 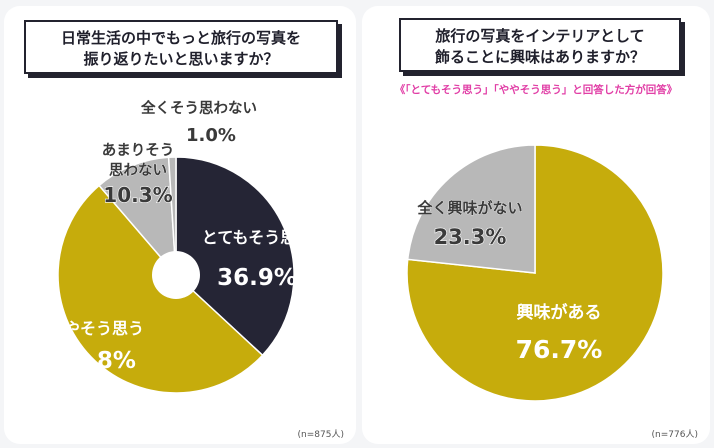 I want to click on right-pie-value-1: 23.3%, so click(x=470, y=237).